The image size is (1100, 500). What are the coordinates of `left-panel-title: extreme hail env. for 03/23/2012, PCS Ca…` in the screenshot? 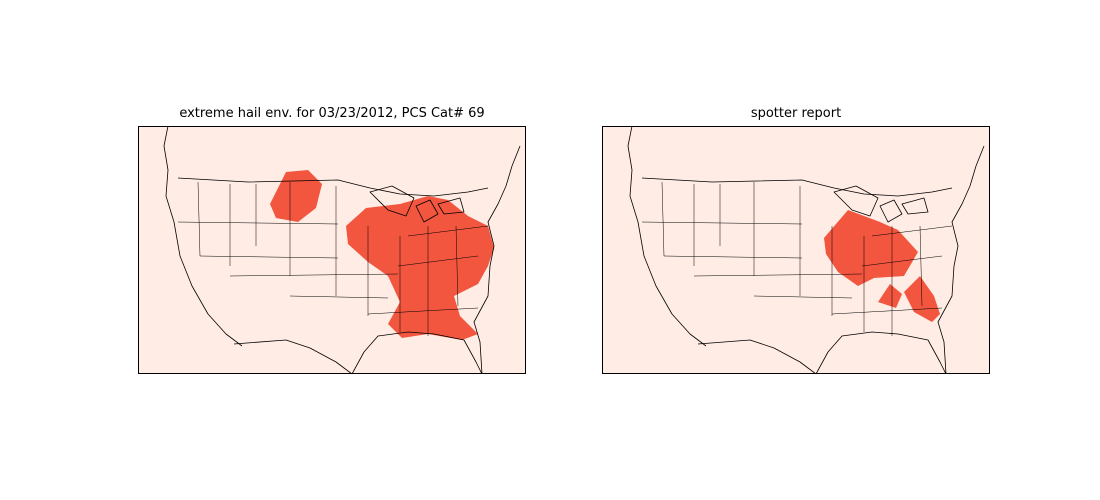 It's located at (332, 113).